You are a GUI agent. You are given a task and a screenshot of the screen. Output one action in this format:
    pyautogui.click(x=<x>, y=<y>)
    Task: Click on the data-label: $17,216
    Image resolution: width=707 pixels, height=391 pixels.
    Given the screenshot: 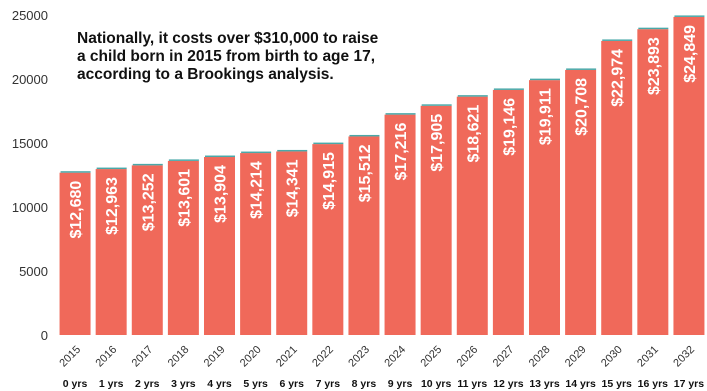 What is the action you would take?
    pyautogui.click(x=401, y=152)
    